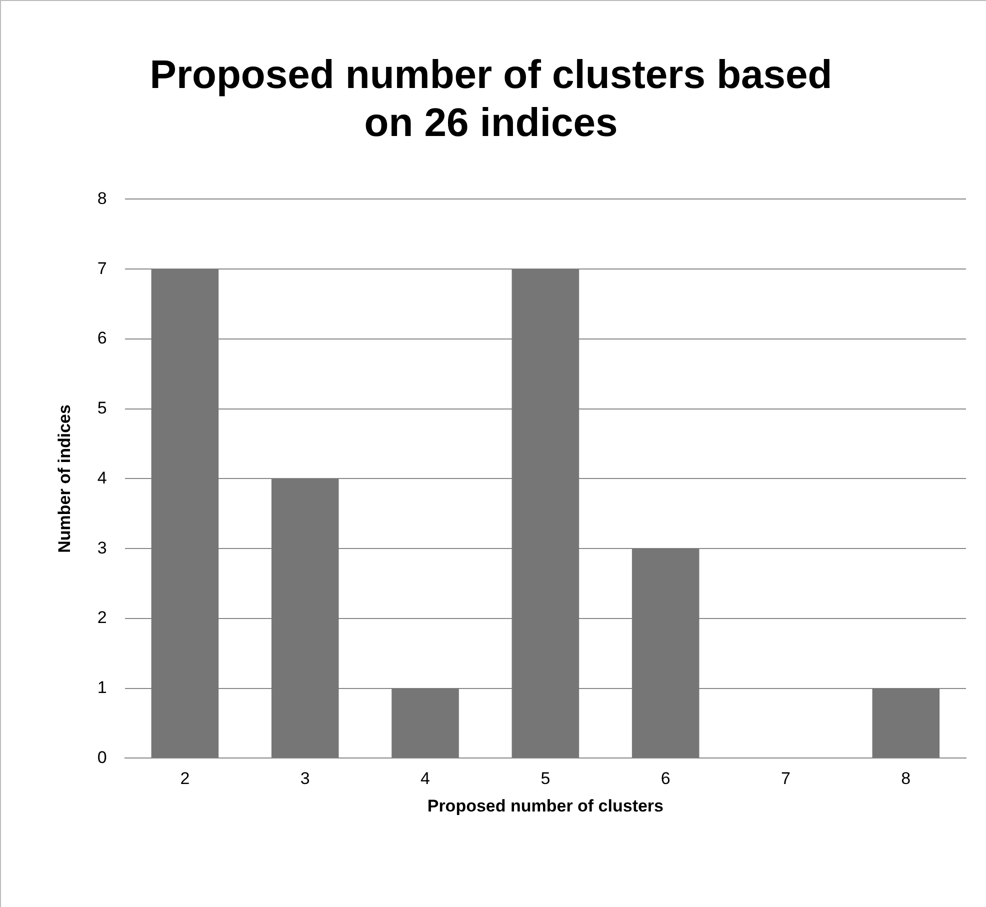 Image resolution: width=986 pixels, height=907 pixels. What do you see at coordinates (102, 268) in the screenshot?
I see `y-tick-label: 7` at bounding box center [102, 268].